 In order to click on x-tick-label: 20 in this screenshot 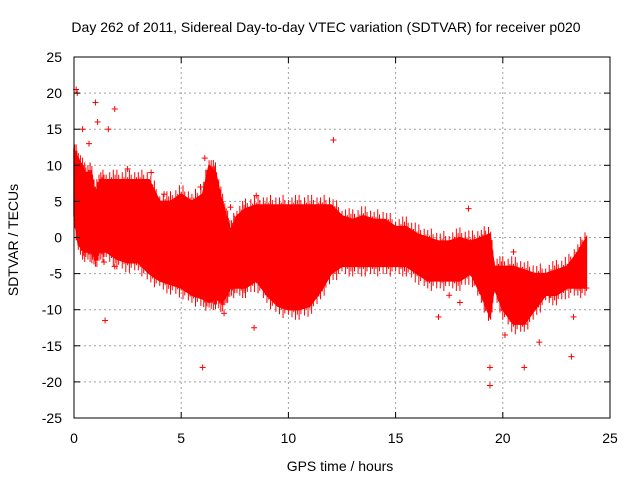, I will do `click(503, 438)`.